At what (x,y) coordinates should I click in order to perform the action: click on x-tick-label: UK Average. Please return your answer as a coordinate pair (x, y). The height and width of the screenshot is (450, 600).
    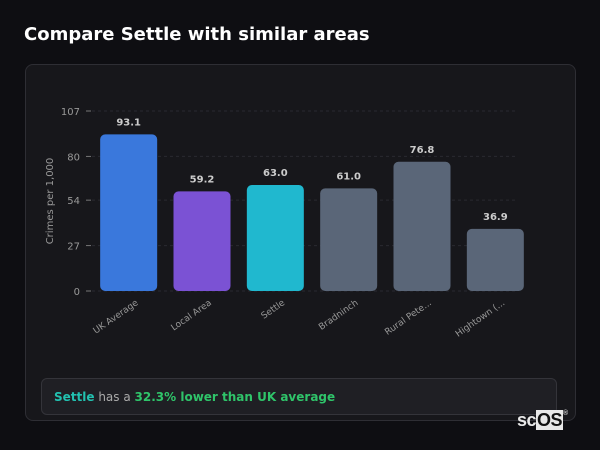
    Looking at the image, I should click on (116, 317).